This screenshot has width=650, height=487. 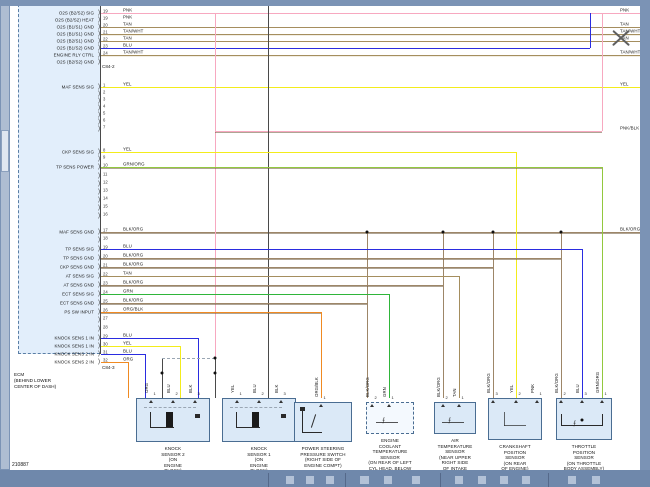 What do you see at coordinates (79, 249) in the screenshot?
I see `ecm-pin-label: TP SENS SIG` at bounding box center [79, 249].